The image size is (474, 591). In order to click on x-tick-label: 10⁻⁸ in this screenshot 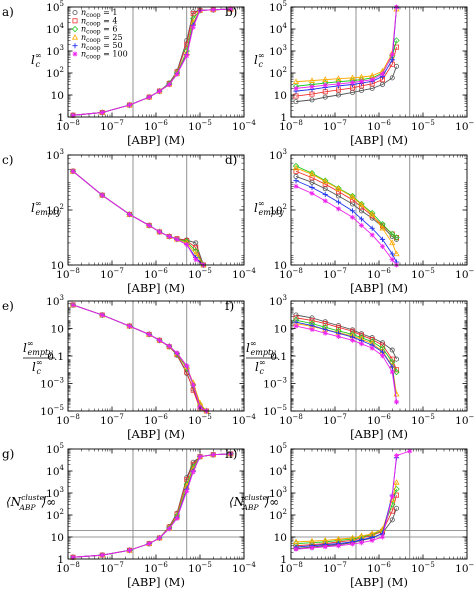, I will do `click(291, 568)`.